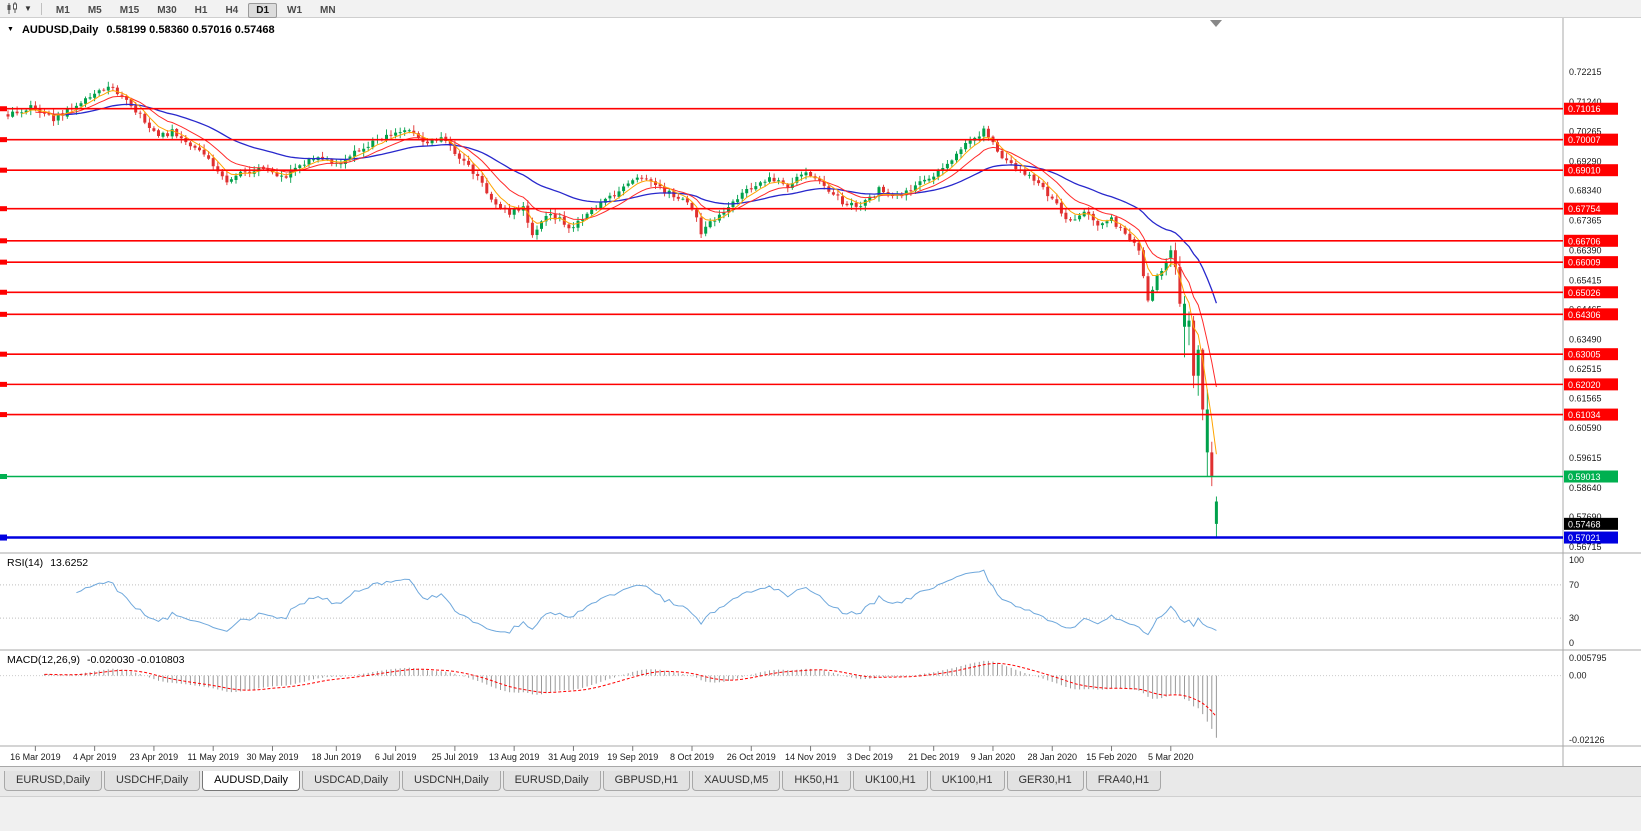 This screenshot has width=1641, height=831. Describe the element at coordinates (337, 757) in the screenshot. I see `date-label: 18 Jun 2019` at that location.